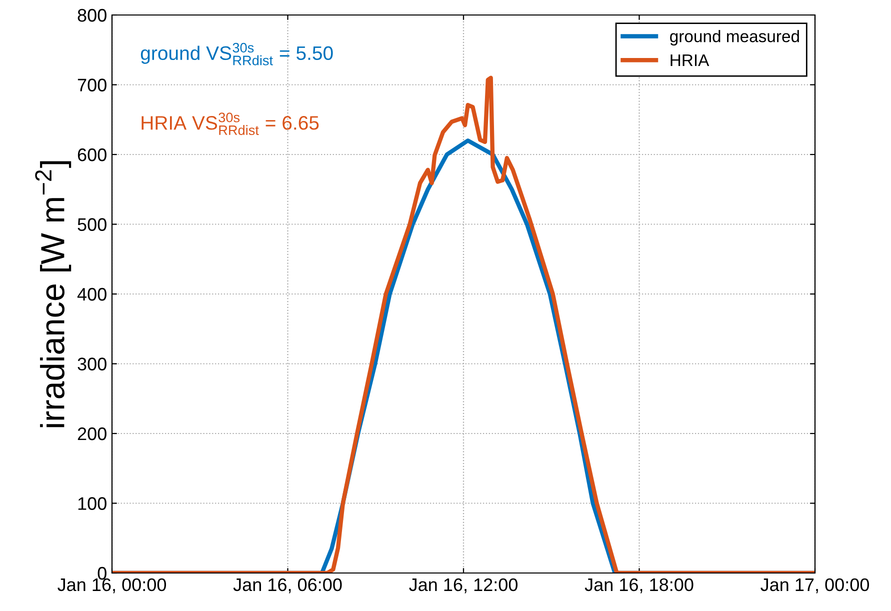 The width and height of the screenshot is (891, 611). Describe the element at coordinates (92, 155) in the screenshot. I see `y-tick-label: 600` at that location.